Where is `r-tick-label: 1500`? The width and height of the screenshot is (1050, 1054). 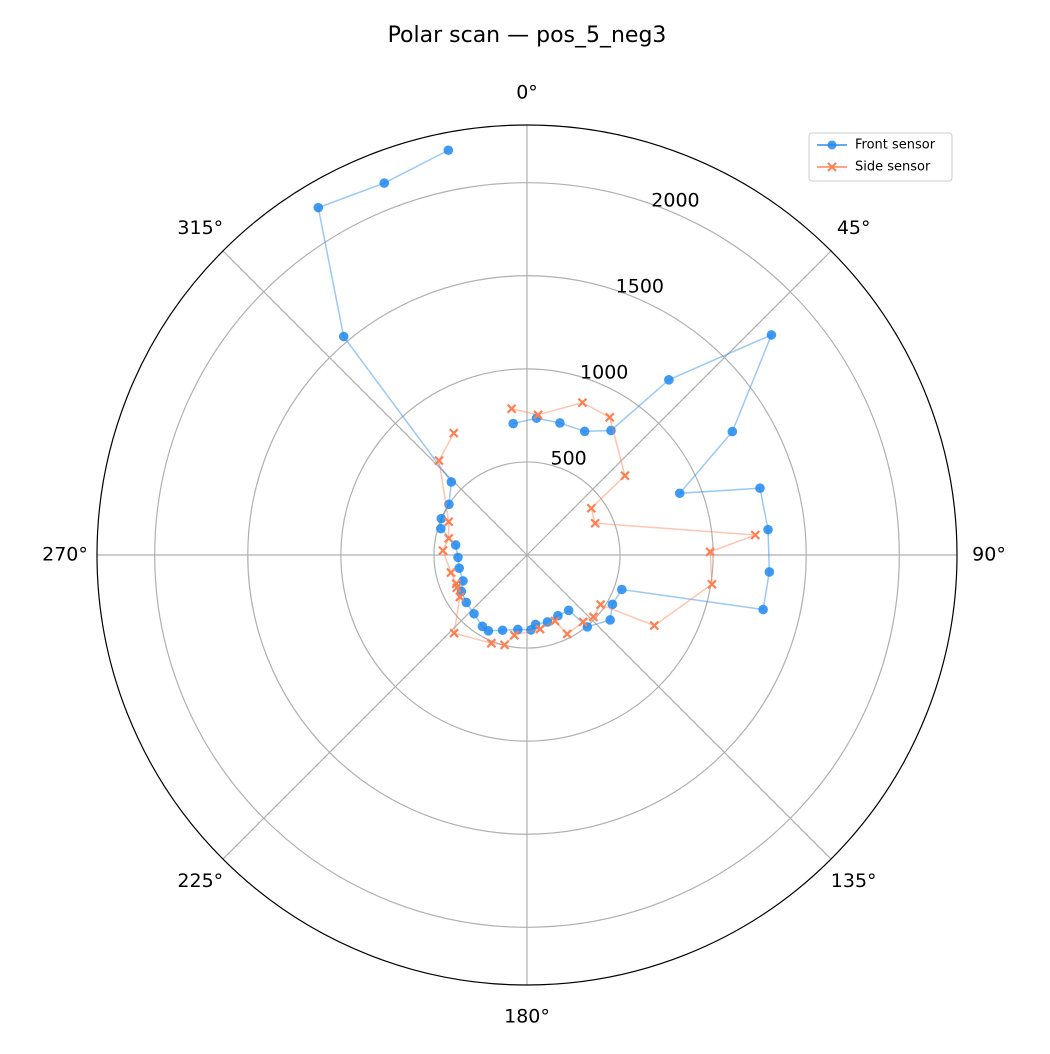 r-tick-label: 1500 is located at coordinates (640, 287).